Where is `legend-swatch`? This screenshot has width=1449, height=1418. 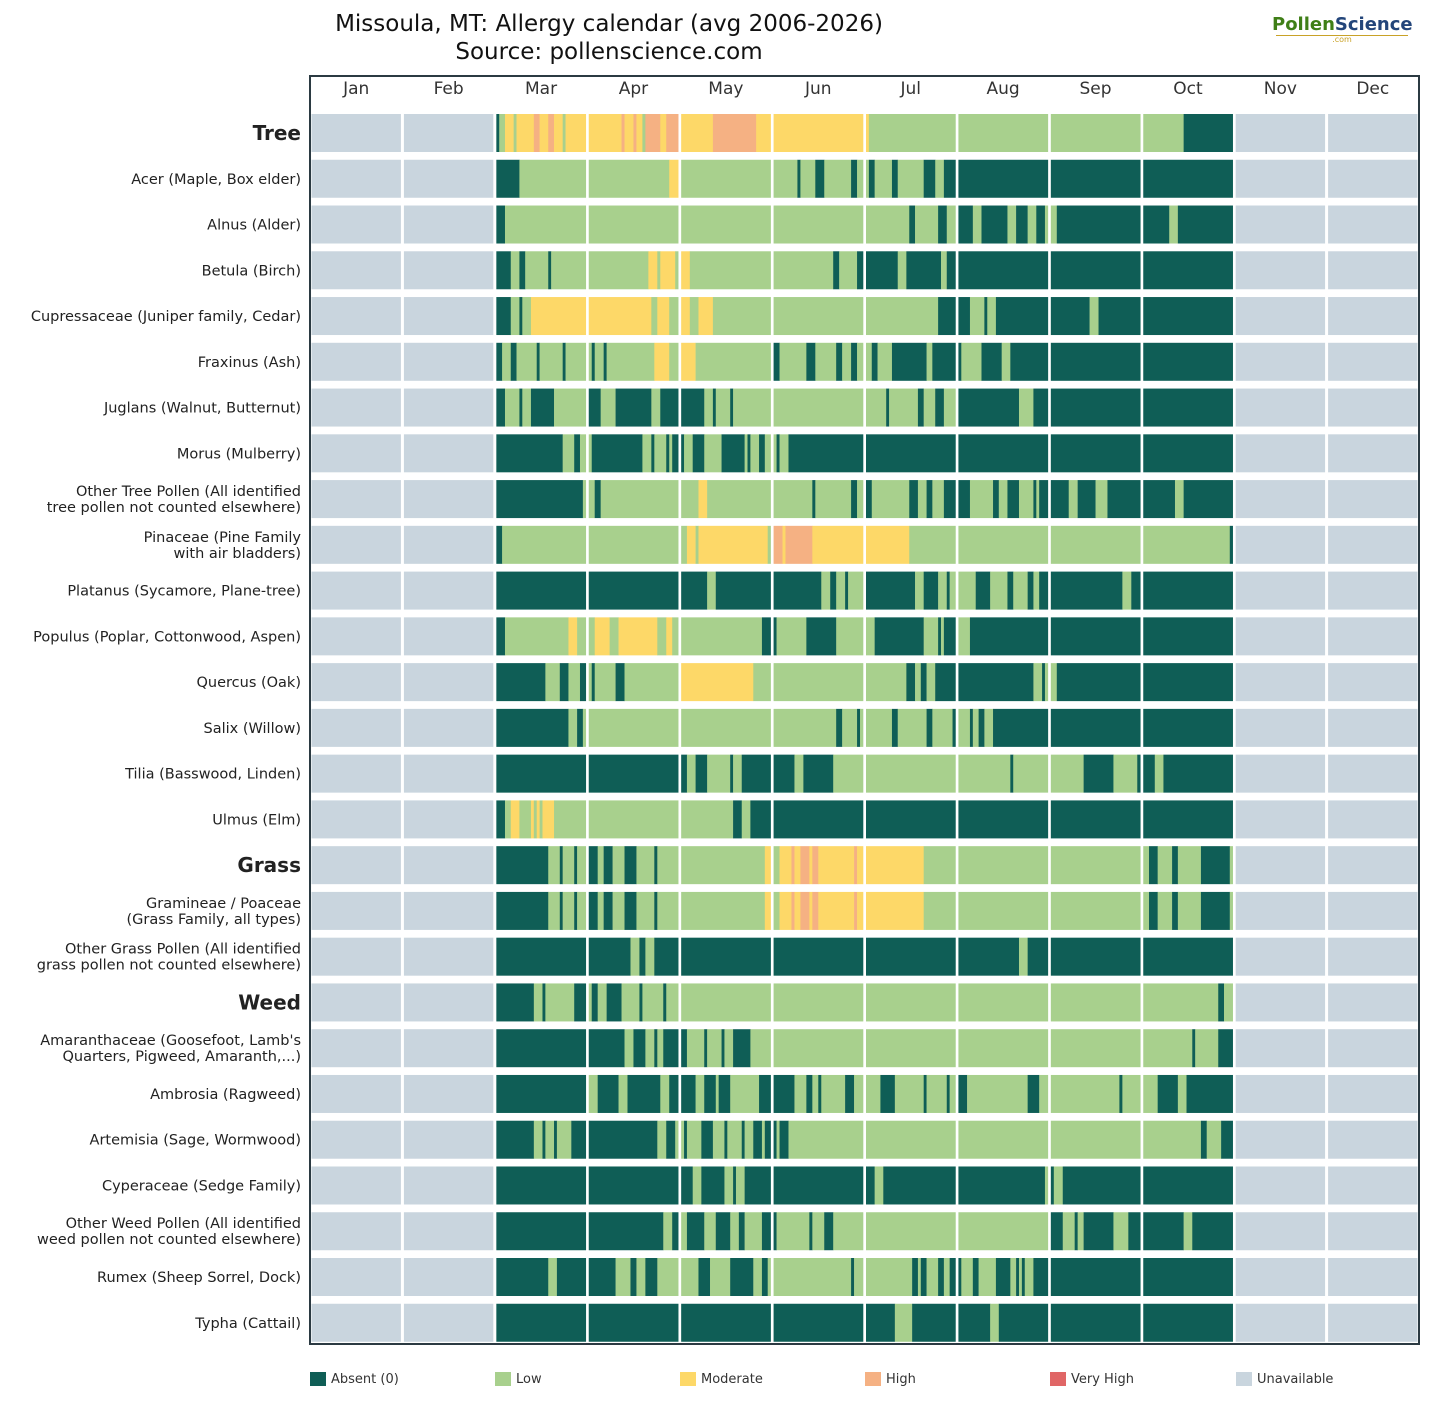
legend-swatch is located at coordinates (1058, 1379).